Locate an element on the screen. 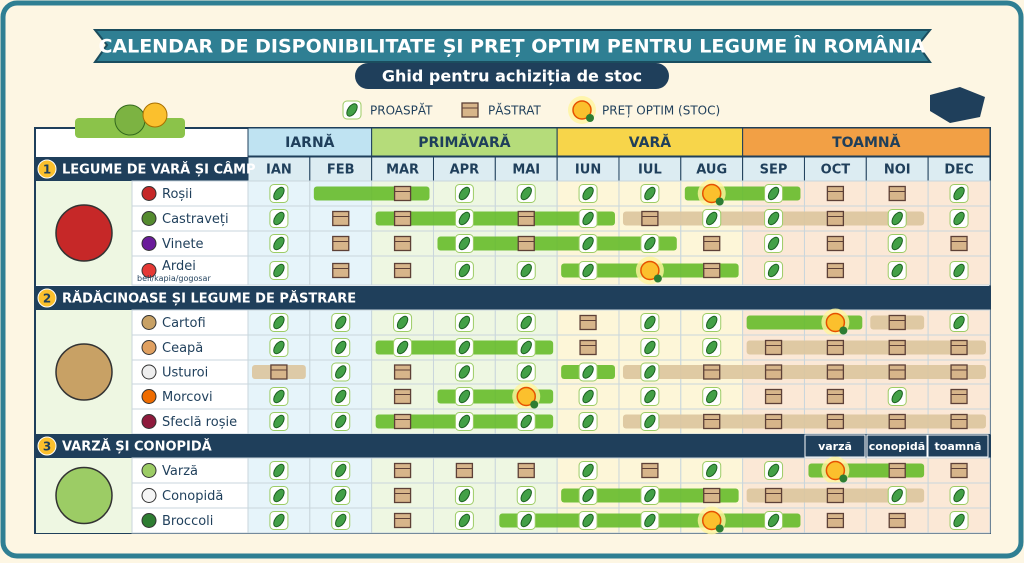 This screenshot has height=563, width=1024. month-label: SEP is located at coordinates (774, 170).